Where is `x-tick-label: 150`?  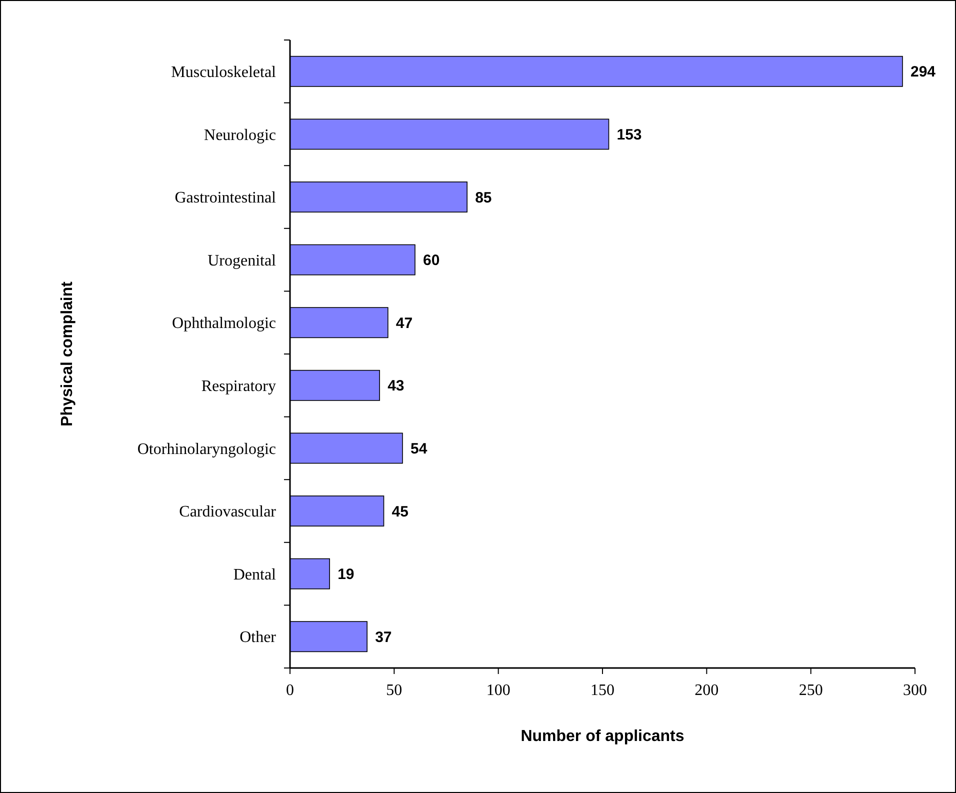
x-tick-label: 150 is located at coordinates (602, 690).